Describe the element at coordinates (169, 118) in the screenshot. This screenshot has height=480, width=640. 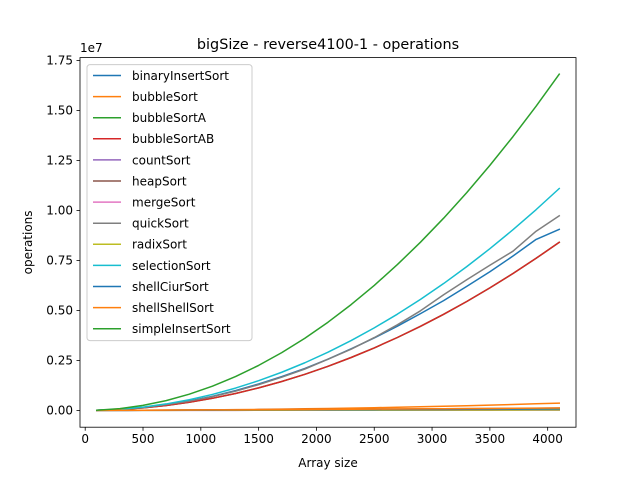
I see `legend-label-bubbleSortA: bubbleSortA` at that location.